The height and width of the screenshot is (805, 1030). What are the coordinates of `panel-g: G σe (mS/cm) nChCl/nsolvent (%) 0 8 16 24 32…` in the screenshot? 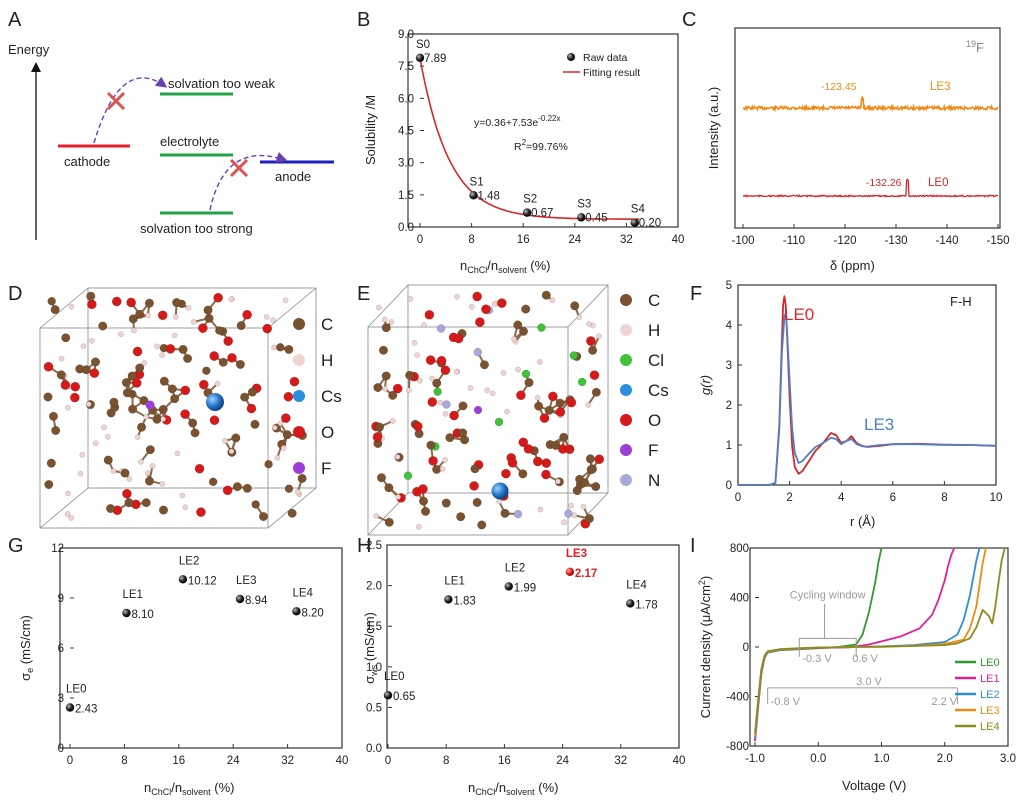 It's located at (178, 666).